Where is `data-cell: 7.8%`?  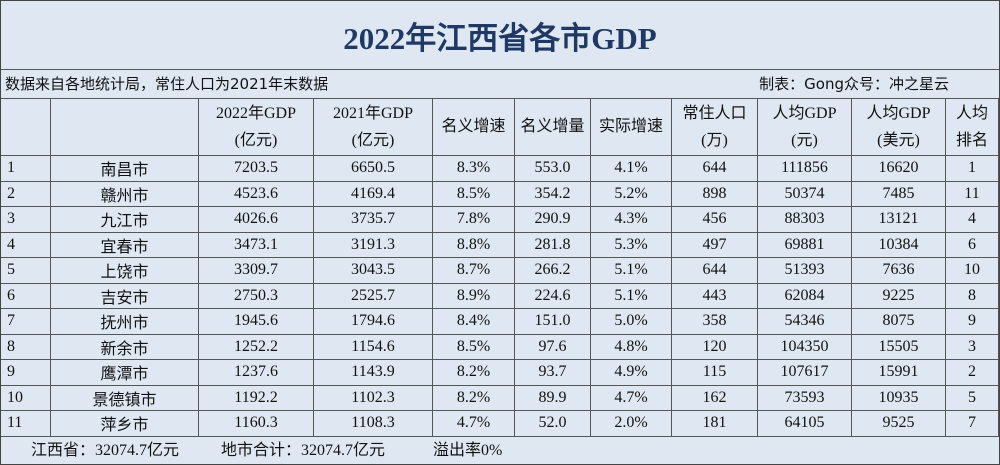
data-cell: 7.8% is located at coordinates (474, 220).